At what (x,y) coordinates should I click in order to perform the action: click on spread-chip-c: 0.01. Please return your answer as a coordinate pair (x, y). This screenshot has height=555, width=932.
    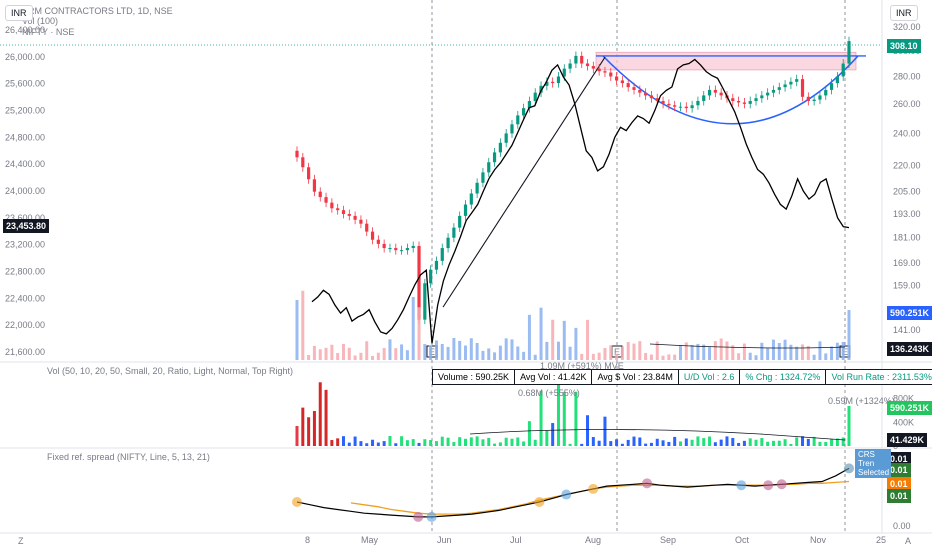
    Looking at the image, I should click on (899, 484).